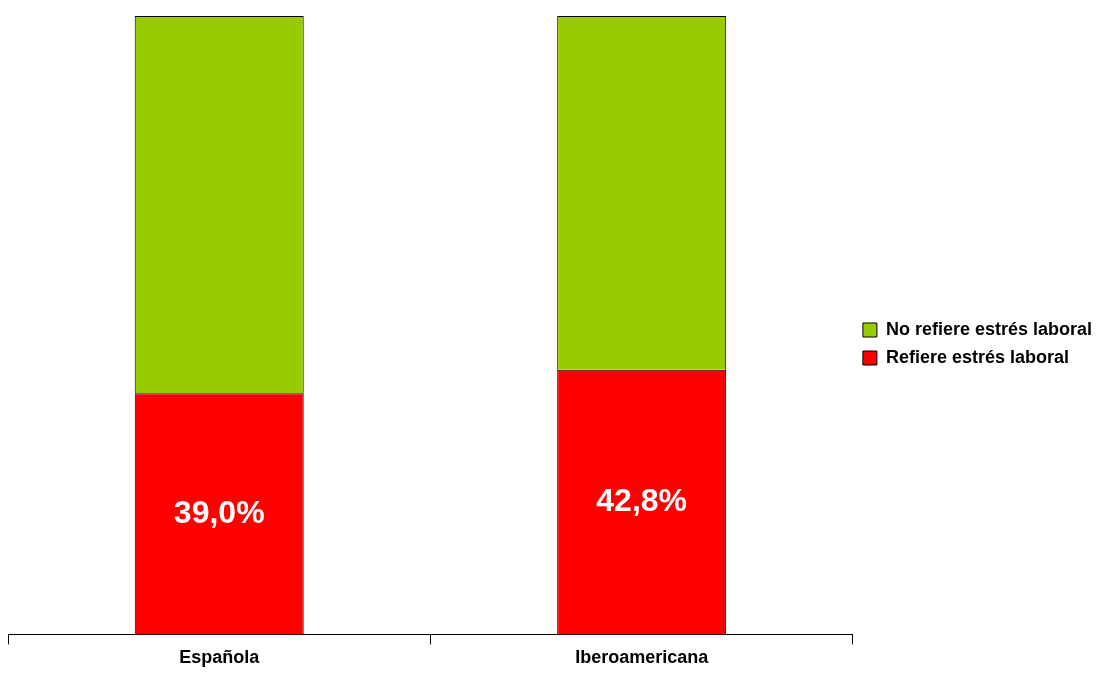 This screenshot has height=680, width=1110. Describe the element at coordinates (219, 511) in the screenshot. I see `data-label: 39,0%` at that location.